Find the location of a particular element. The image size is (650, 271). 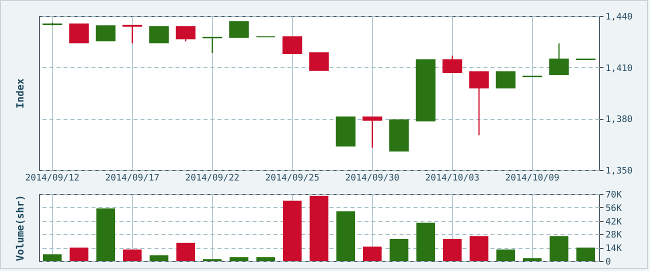

y-tick-label: 1,380 is located at coordinates (619, 120).